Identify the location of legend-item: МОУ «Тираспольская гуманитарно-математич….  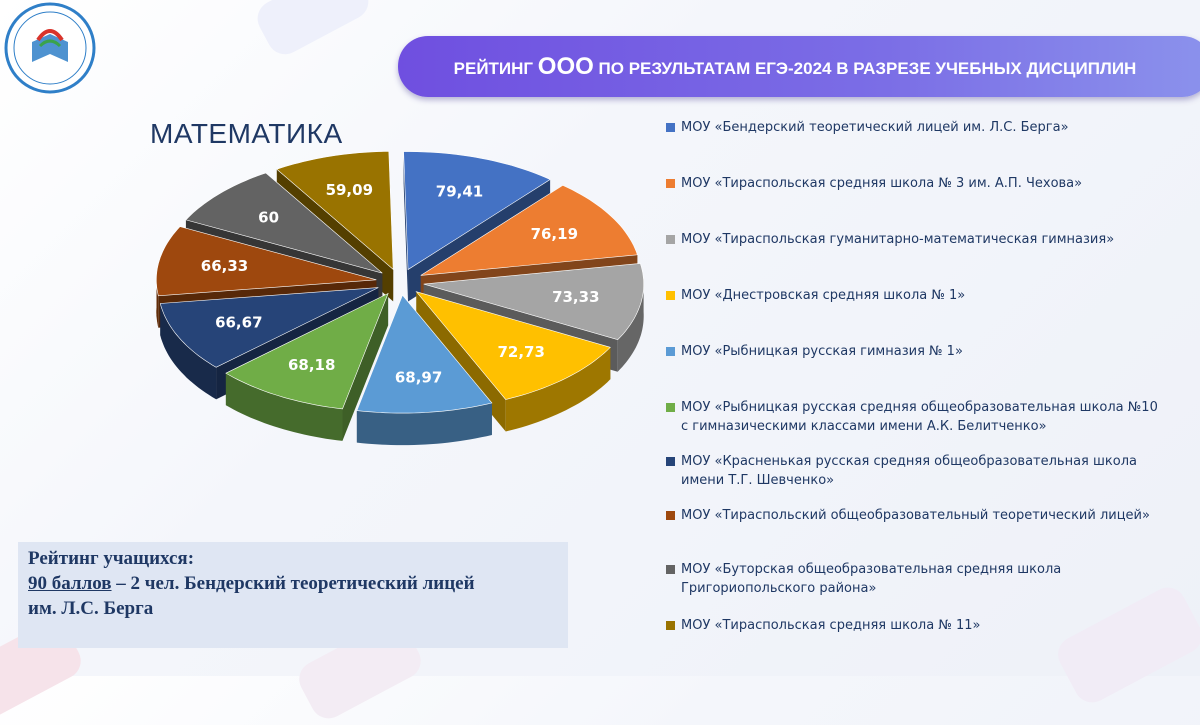
(916, 239).